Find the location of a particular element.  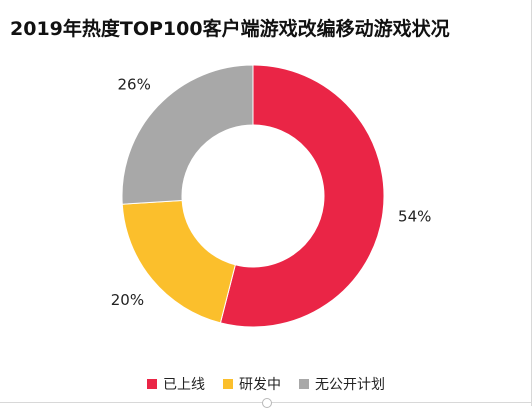

legend-swatch-launched is located at coordinates (152, 384).